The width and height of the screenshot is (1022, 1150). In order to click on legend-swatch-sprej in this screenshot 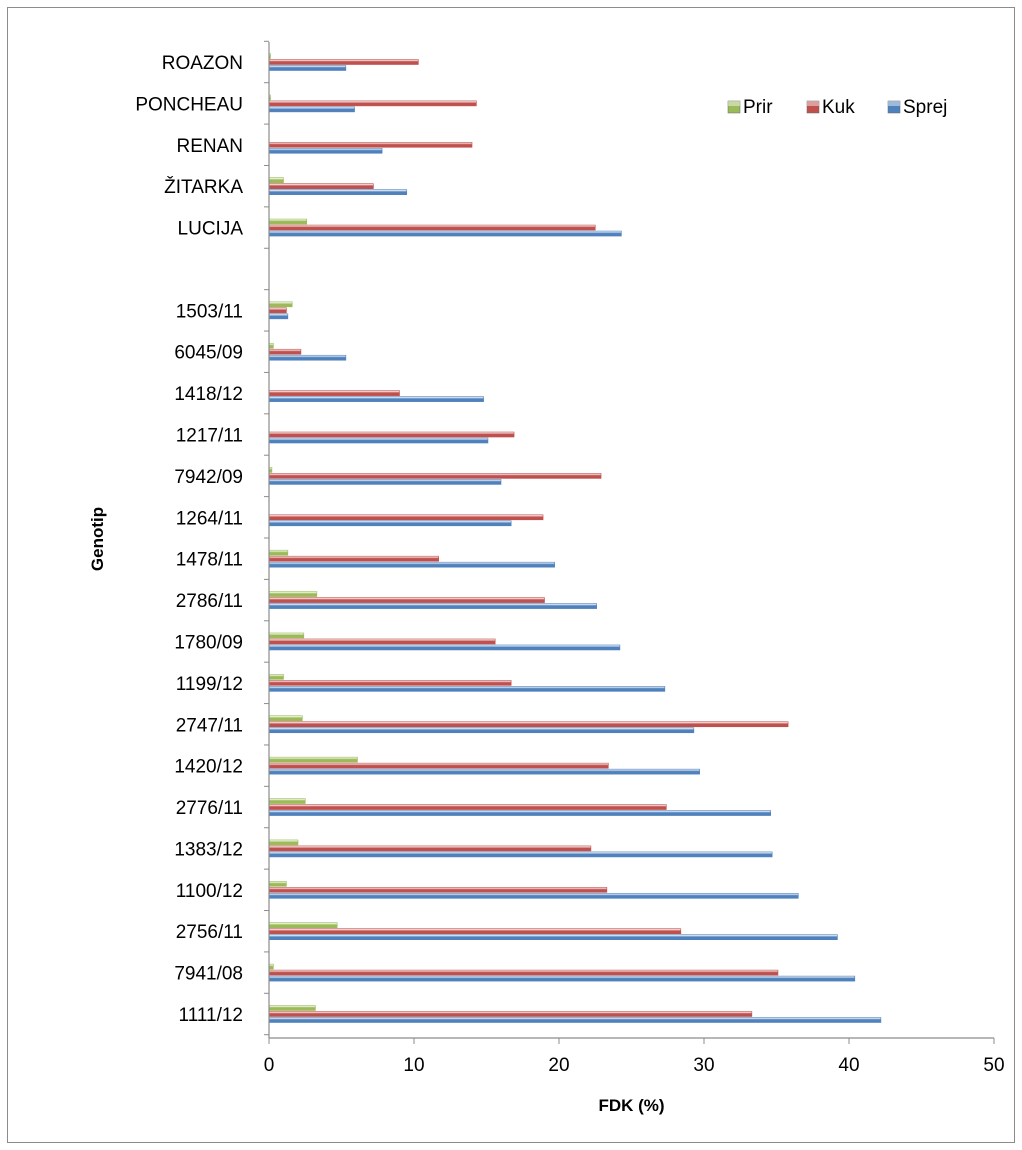, I will do `click(894, 107)`.